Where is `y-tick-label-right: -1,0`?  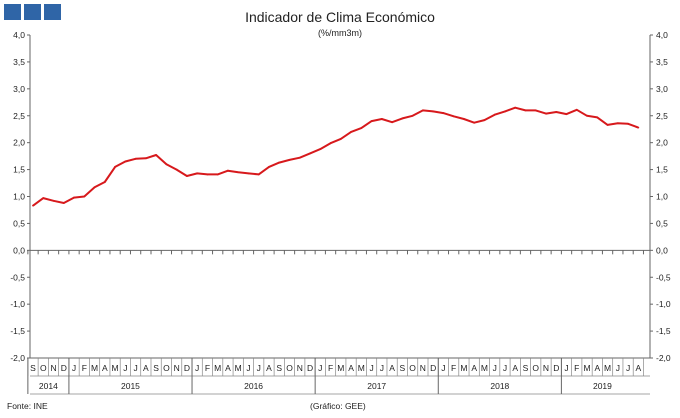
y-tick-label-right: -1,0 is located at coordinates (663, 304).